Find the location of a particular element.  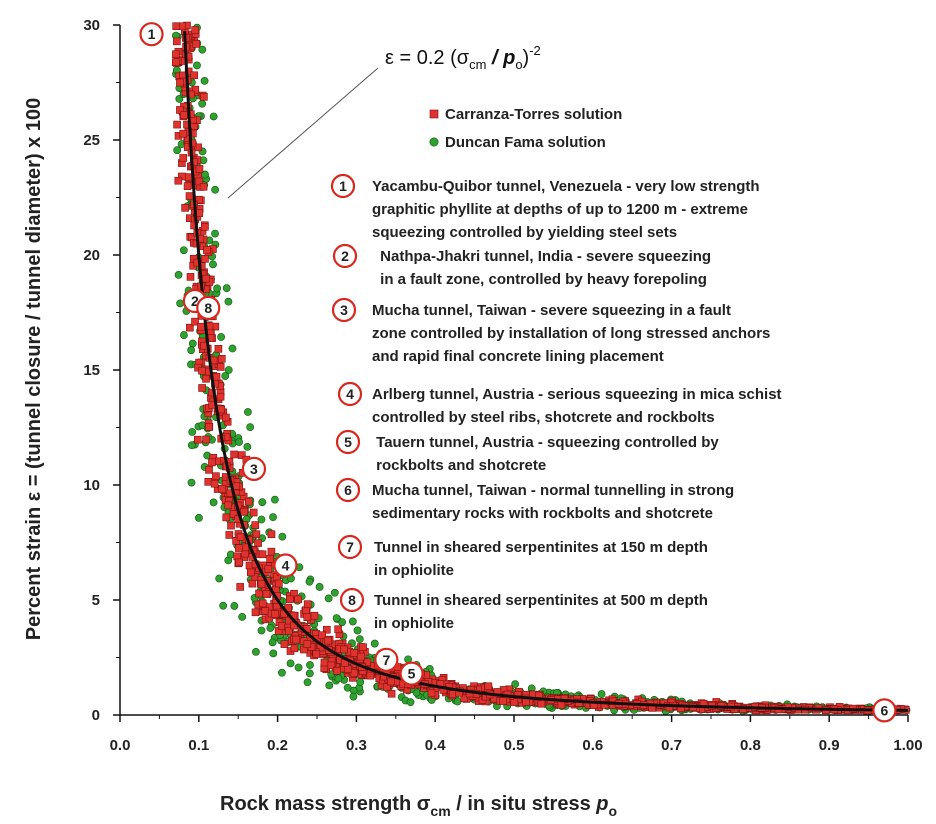

y-tick-label: 30 is located at coordinates (91, 25).